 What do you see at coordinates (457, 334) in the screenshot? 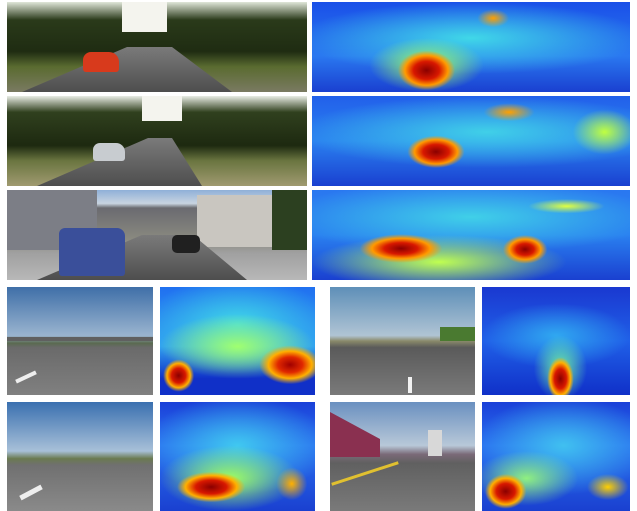
I see `hill` at bounding box center [457, 334].